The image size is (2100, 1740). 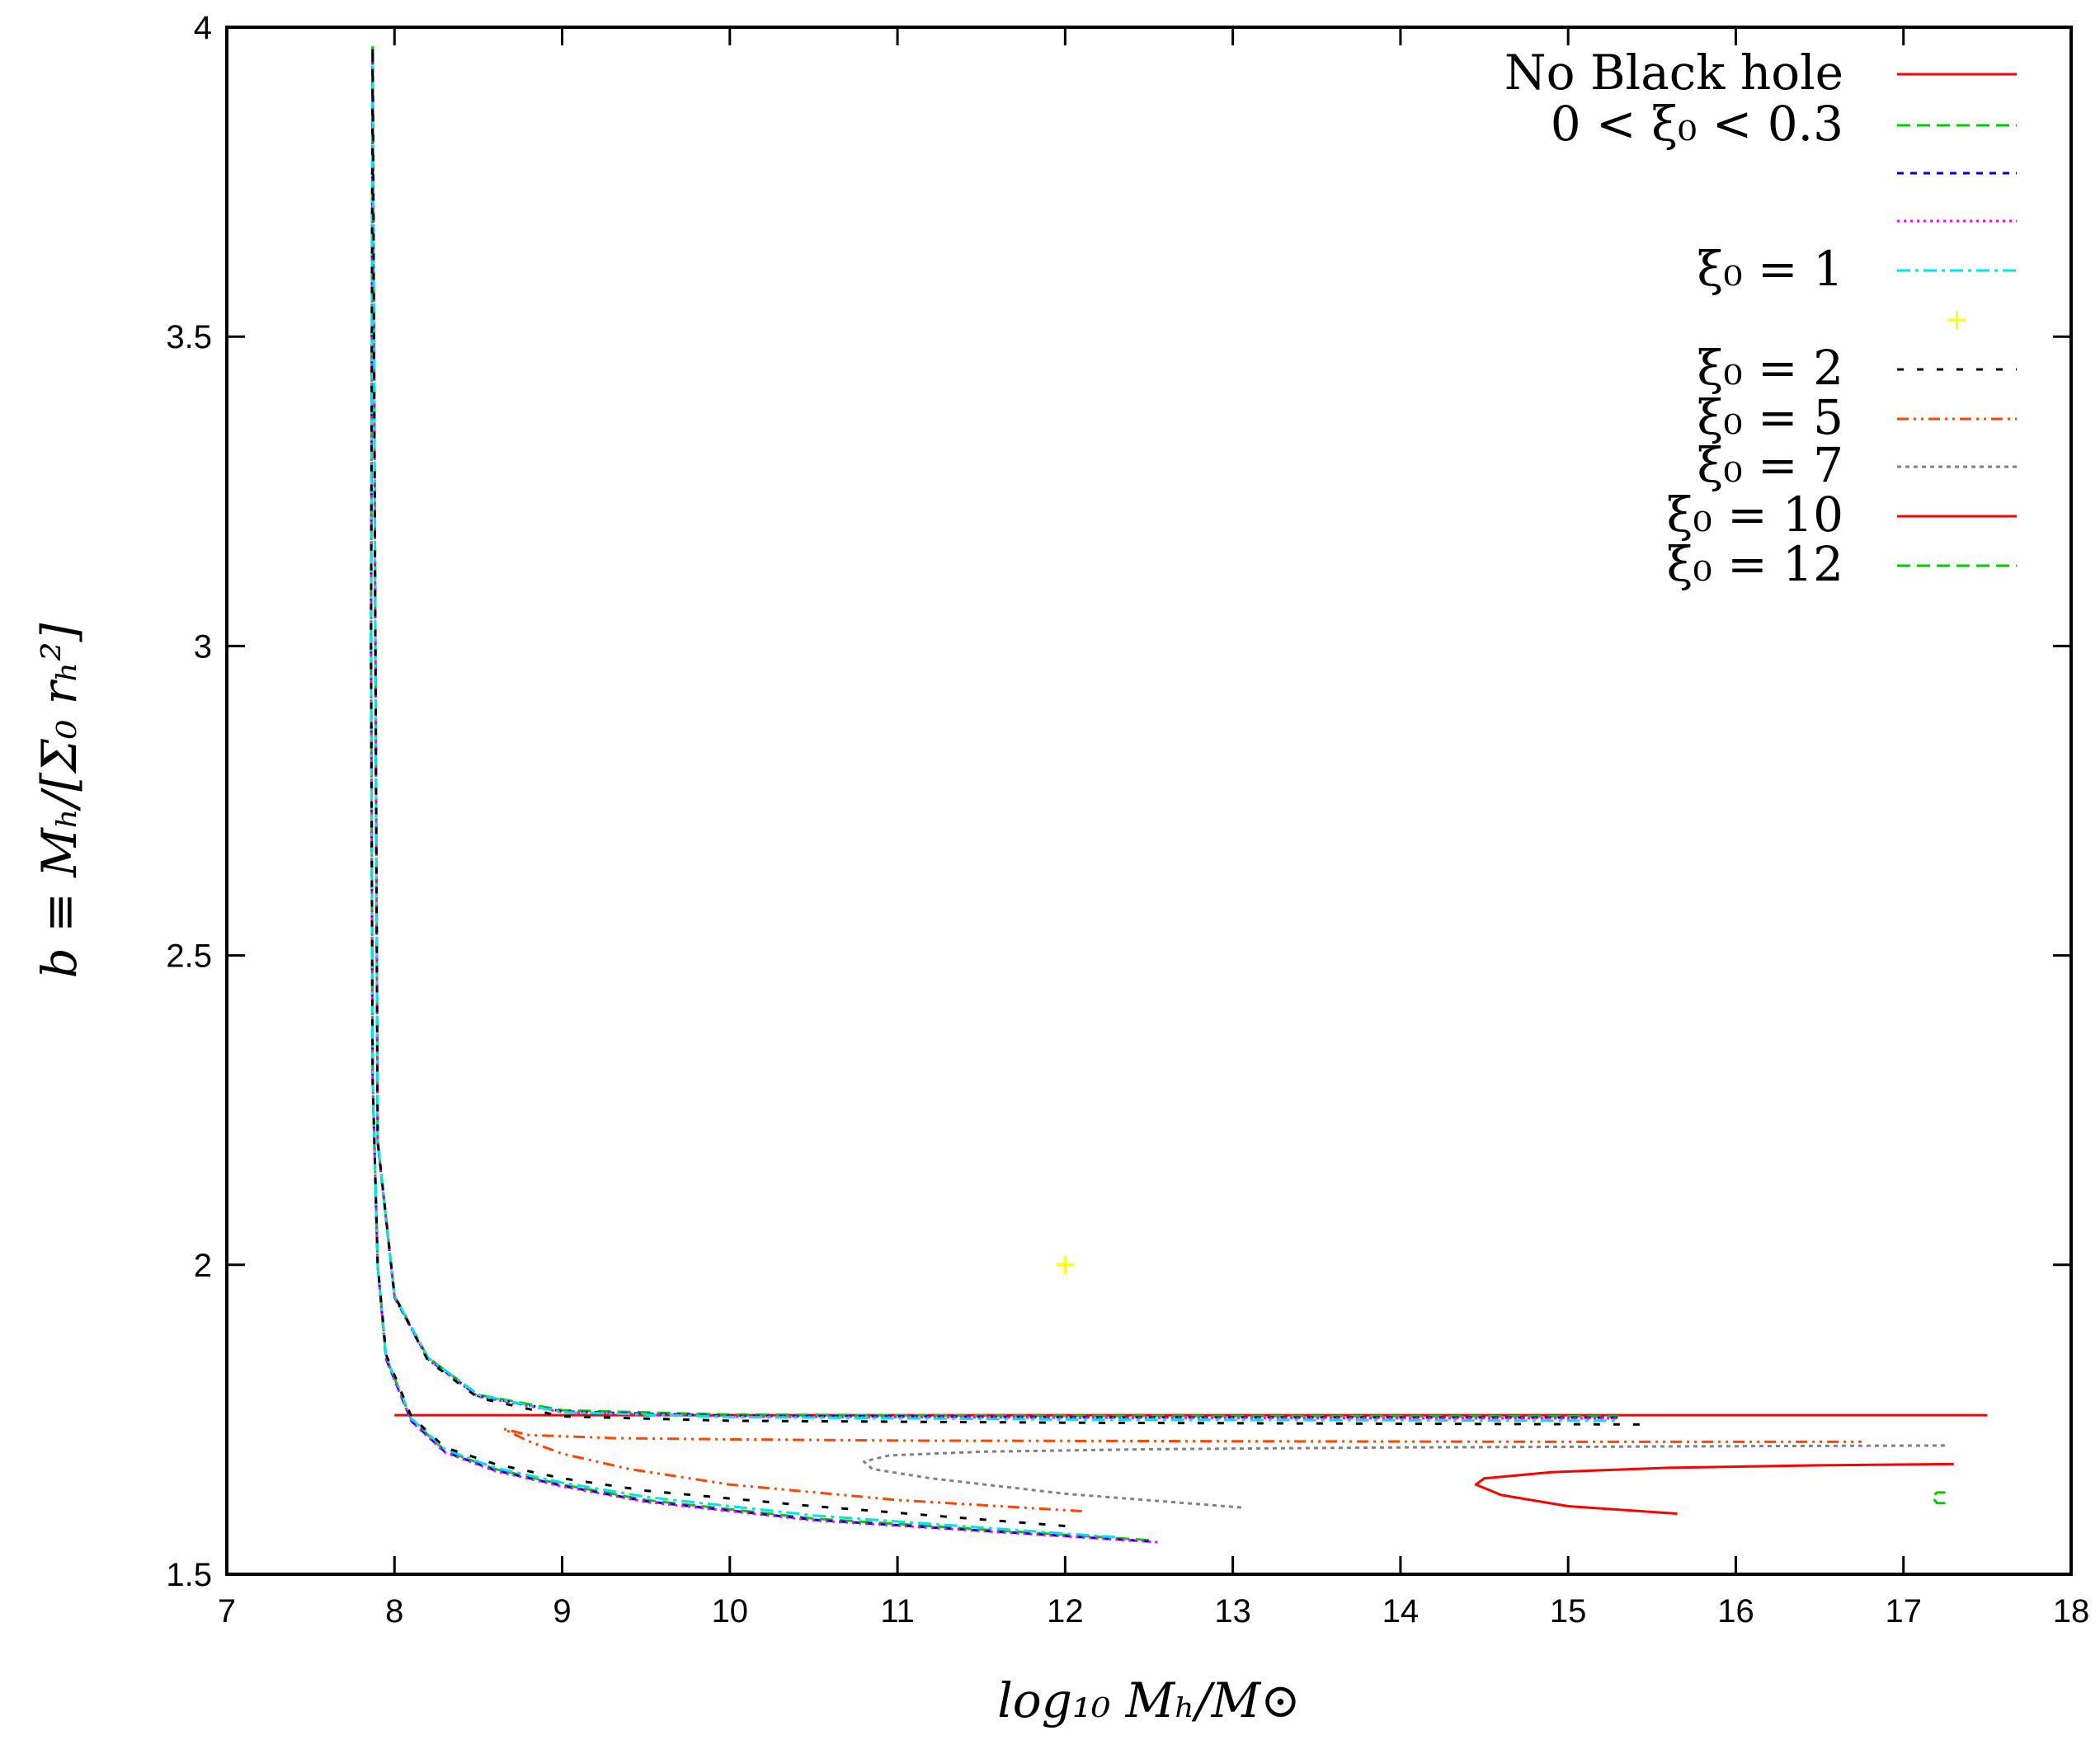 What do you see at coordinates (1755, 515) in the screenshot?
I see `legend-label-9: ξ₀ = 10` at bounding box center [1755, 515].